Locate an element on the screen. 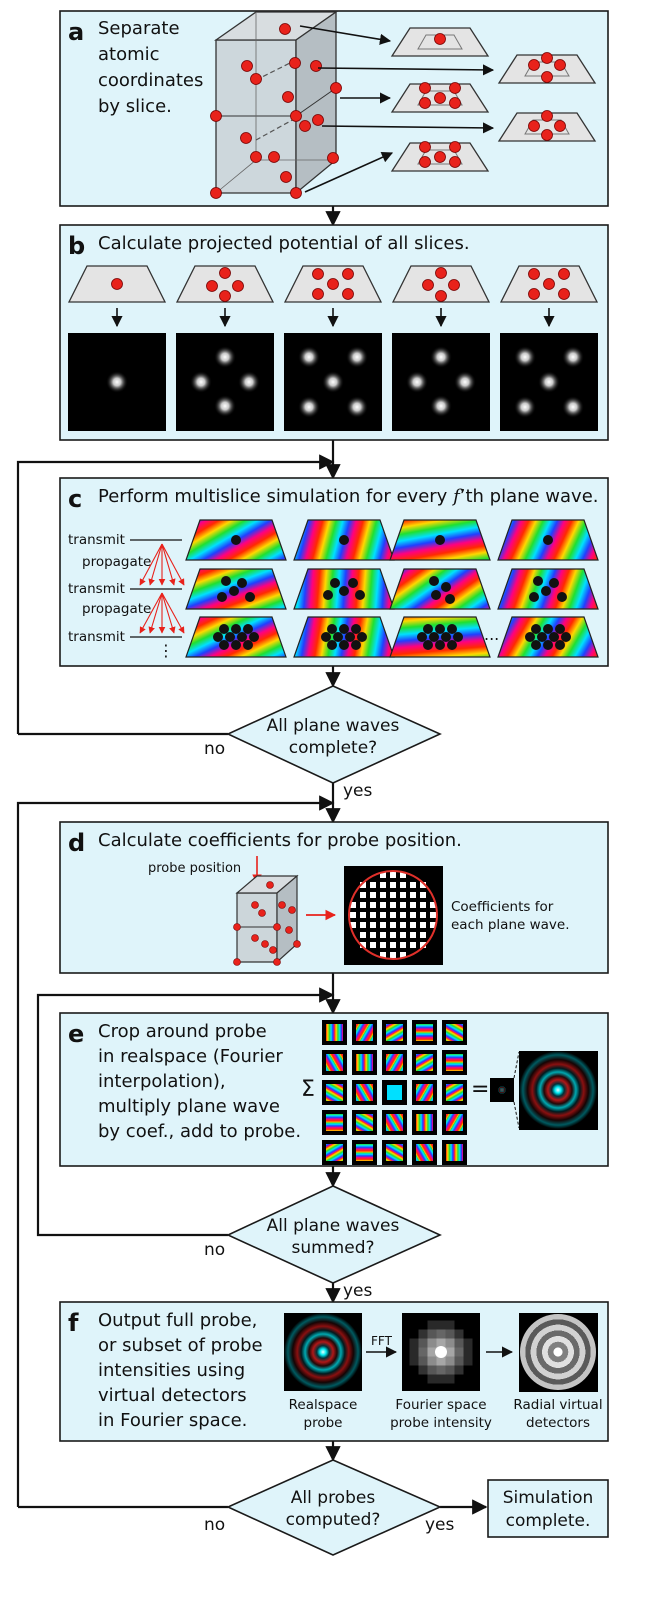  aperture-circle is located at coordinates (393, 915).